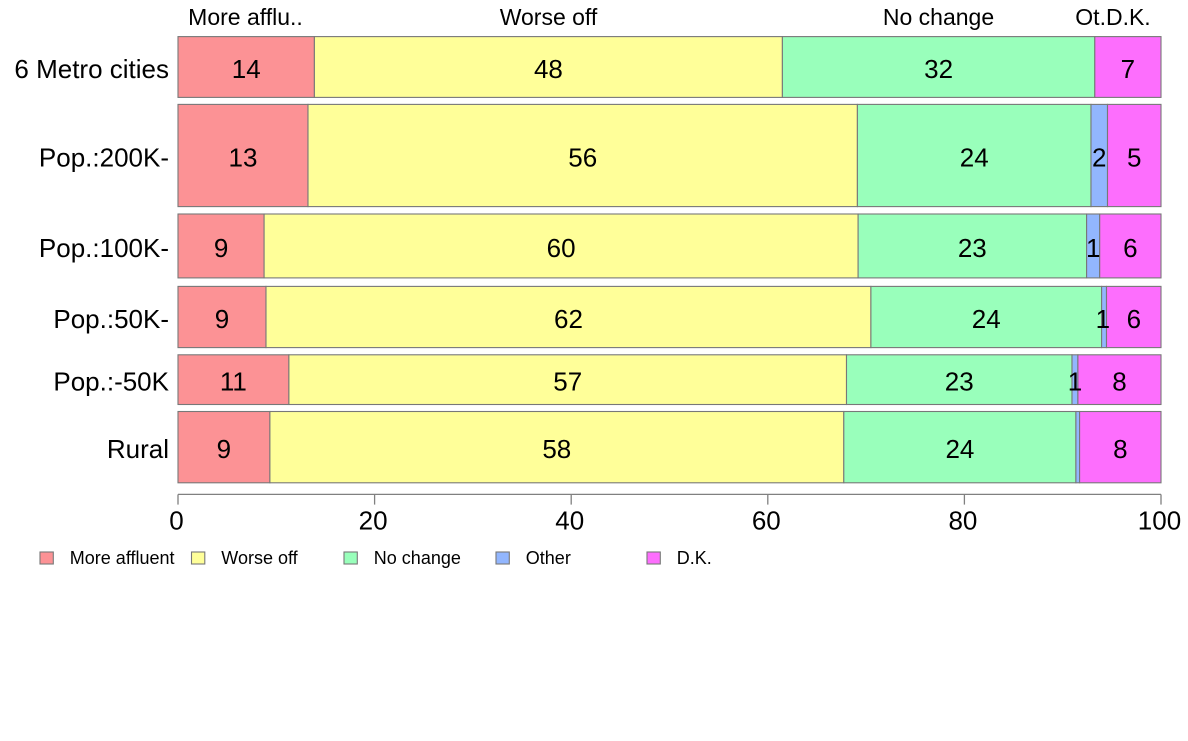 The height and width of the screenshot is (741, 1188). I want to click on svg-text: 57, so click(567, 382).